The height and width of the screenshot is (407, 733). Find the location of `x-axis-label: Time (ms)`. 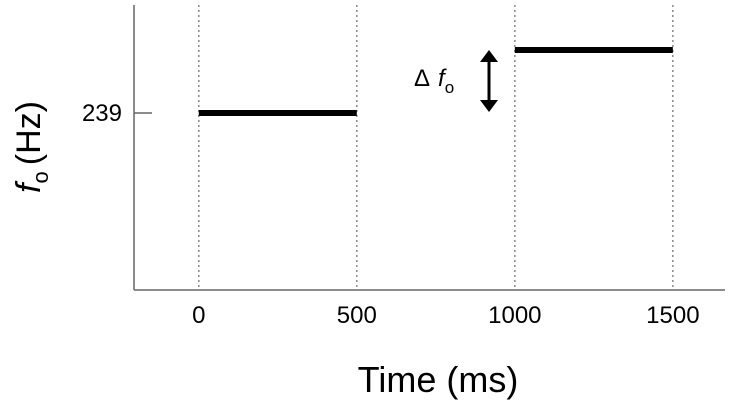

x-axis-label: Time (ms) is located at coordinates (438, 379).